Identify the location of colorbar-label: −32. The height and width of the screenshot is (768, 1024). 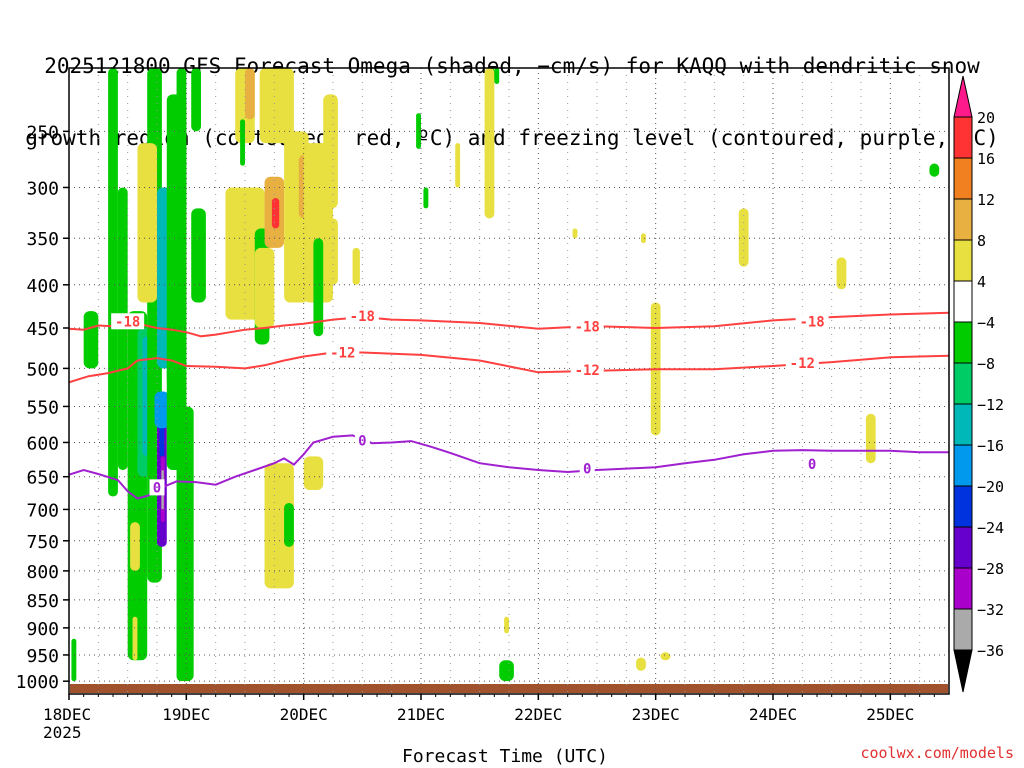
(990, 610).